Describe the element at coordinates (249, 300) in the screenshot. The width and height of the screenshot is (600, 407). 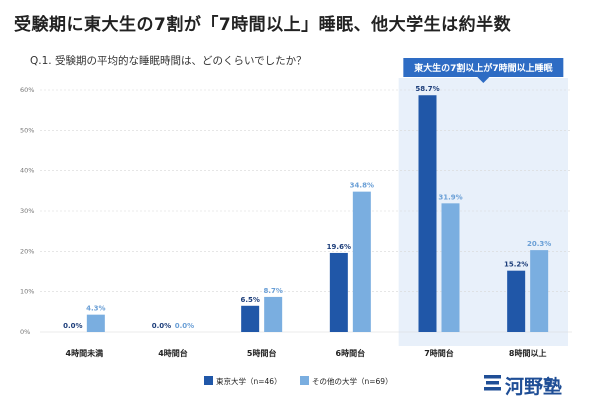
I see `data-label-tokyo: 6.5%` at that location.